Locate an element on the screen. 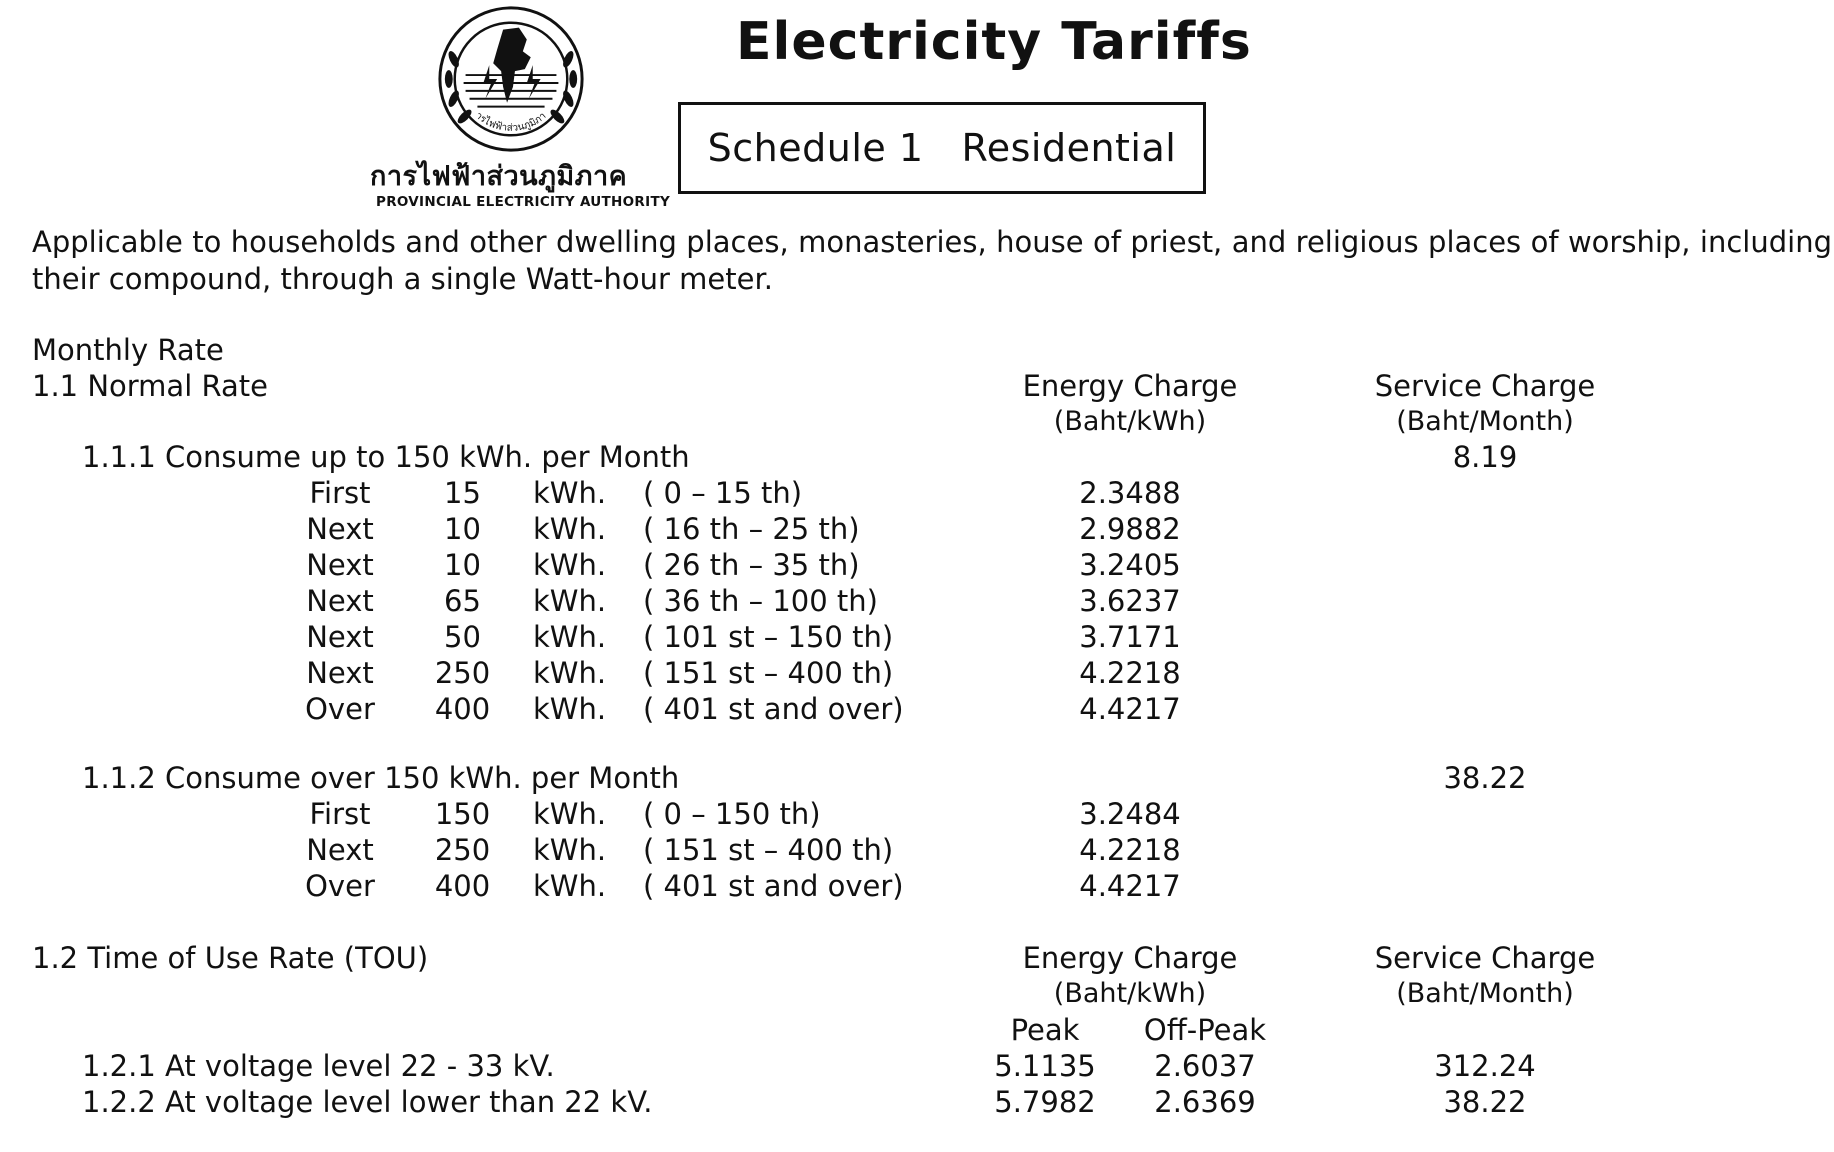 The image size is (1834, 1152). pea-logo: การไฟฟ้าส่วนภูมิภาค is located at coordinates (508, 76).